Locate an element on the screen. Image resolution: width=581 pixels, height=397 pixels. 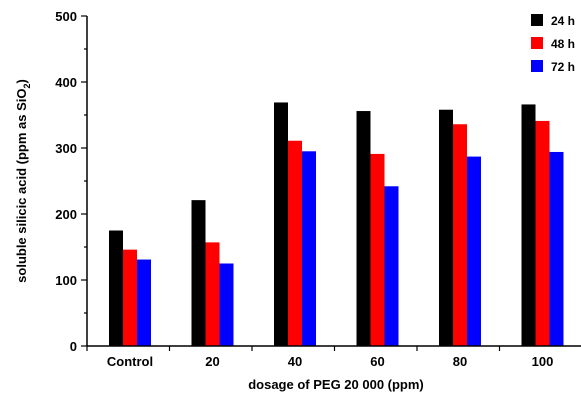
x-tick-label: 40 is located at coordinates (295, 361).